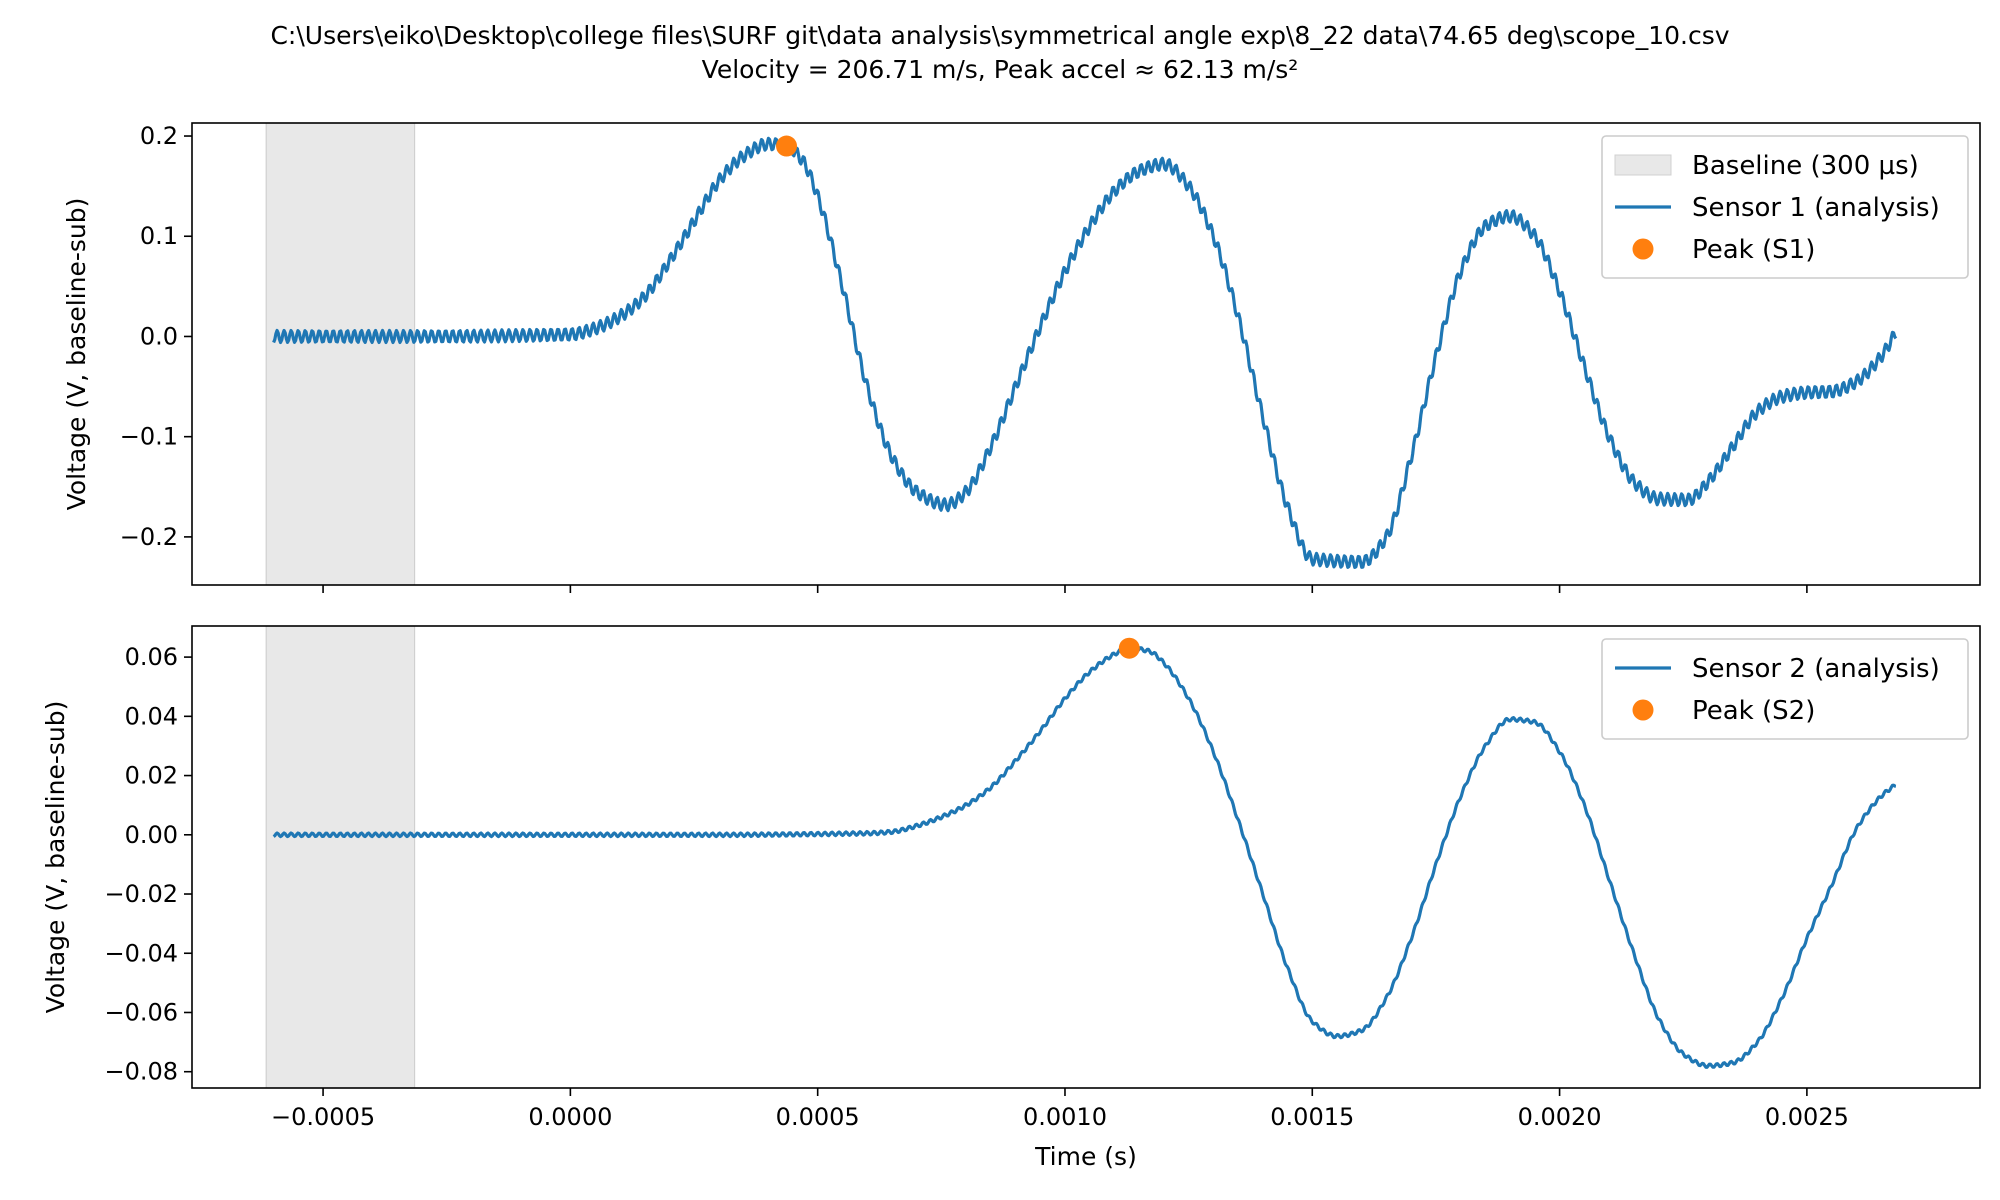  I want to click on legend-label: Baseline (300 µs), so click(1805, 166).